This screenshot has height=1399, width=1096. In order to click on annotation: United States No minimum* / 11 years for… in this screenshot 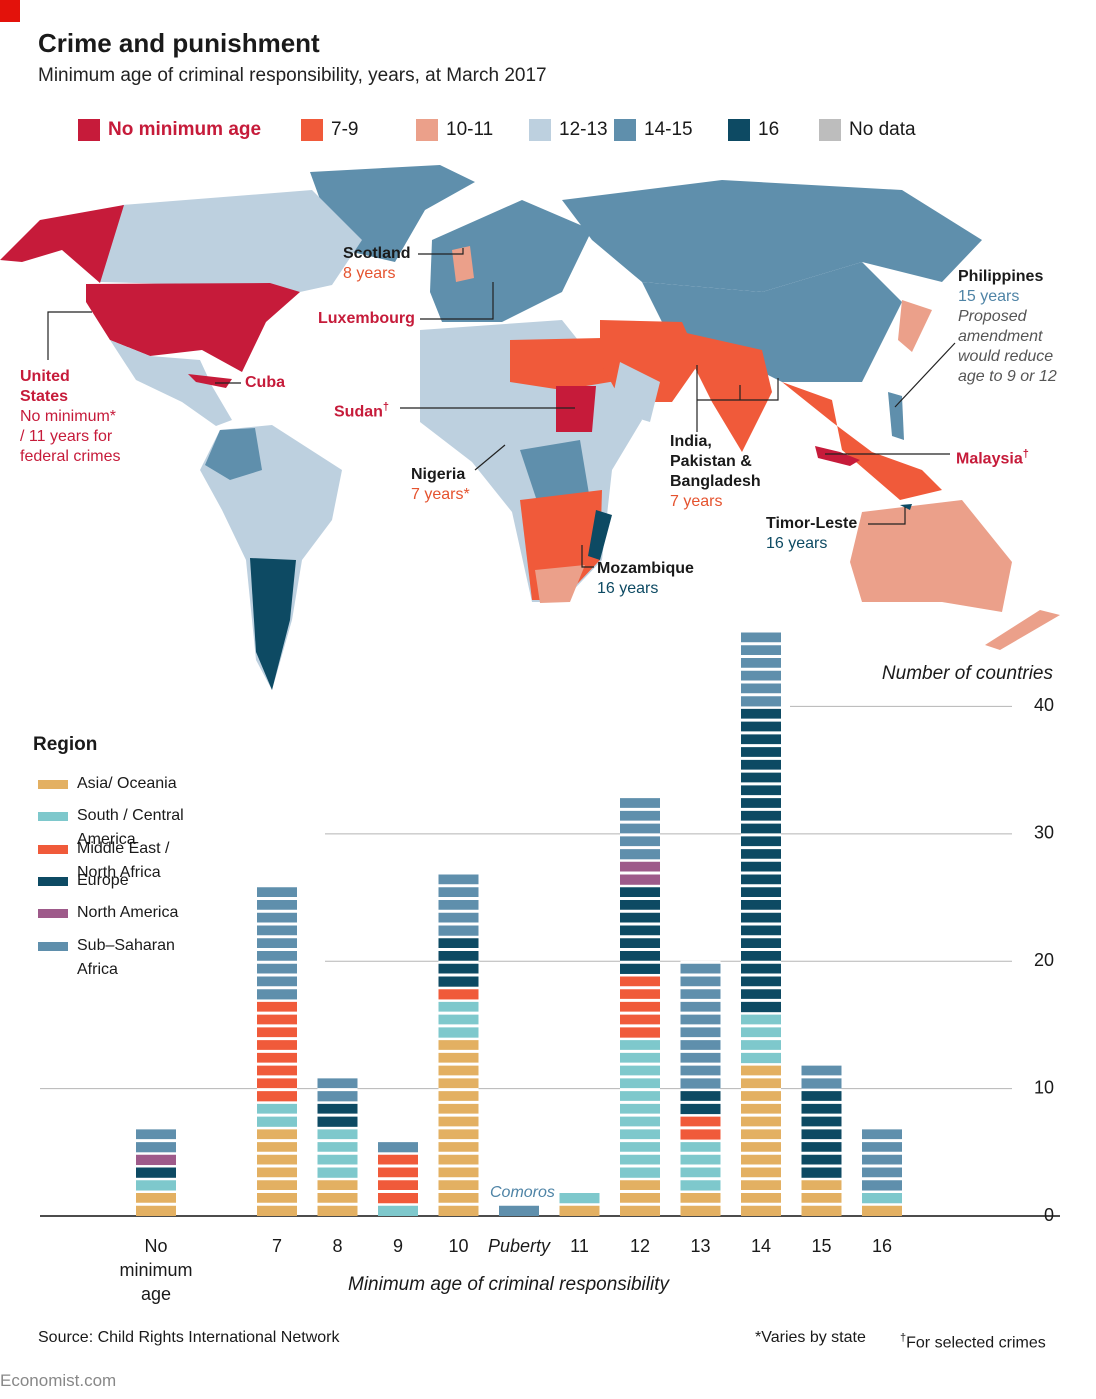, I will do `click(70, 417)`.